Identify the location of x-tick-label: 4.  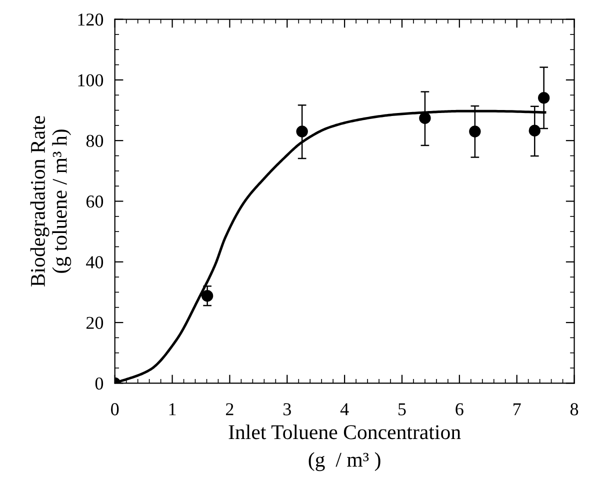
(344, 409).